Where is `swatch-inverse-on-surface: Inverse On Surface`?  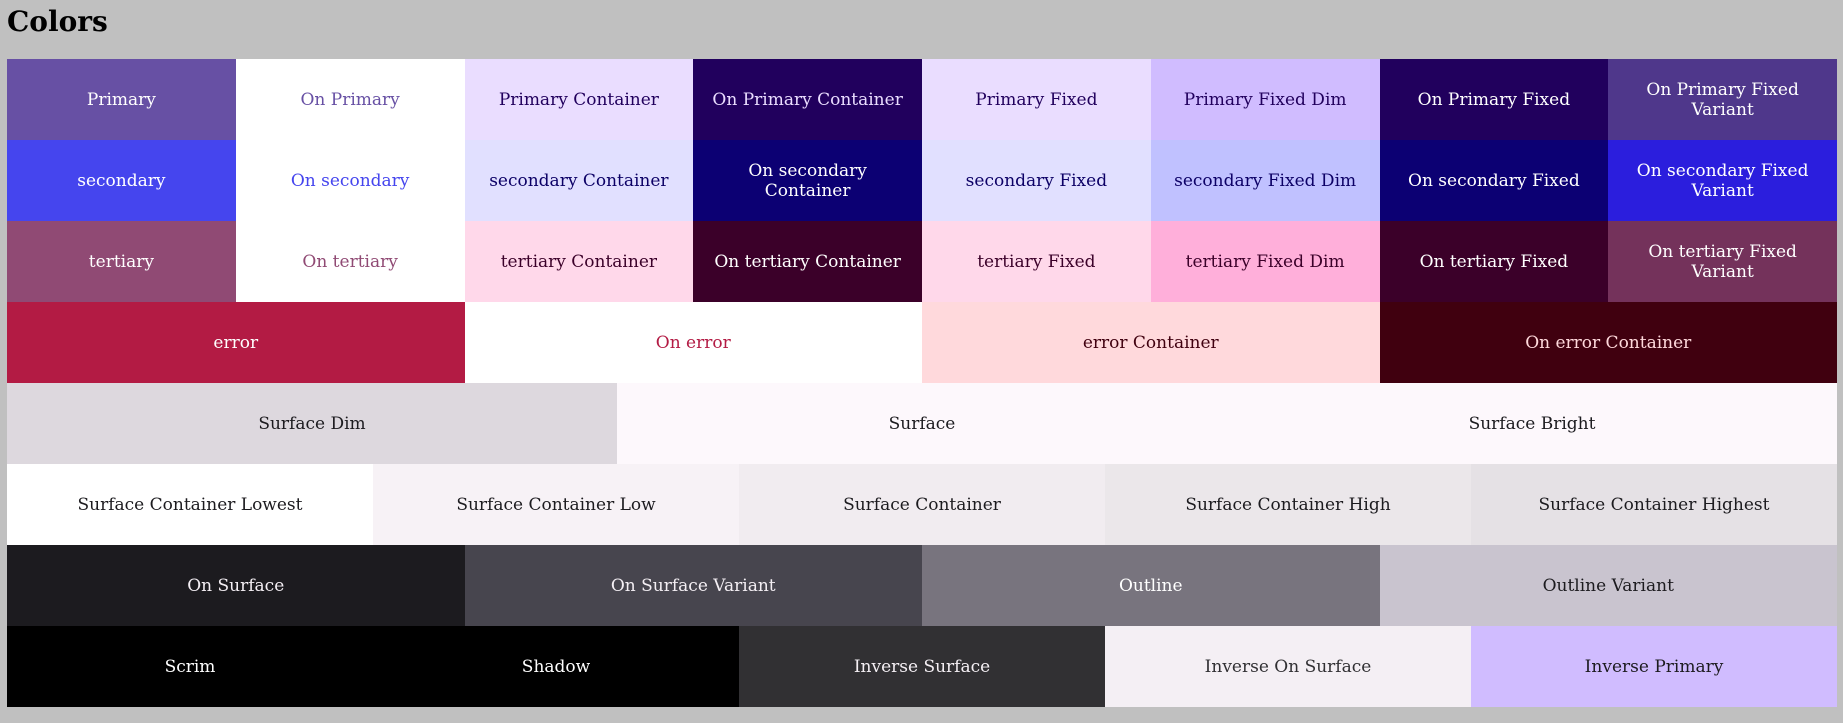
swatch-inverse-on-surface: Inverse On Surface is located at coordinates (1288, 666).